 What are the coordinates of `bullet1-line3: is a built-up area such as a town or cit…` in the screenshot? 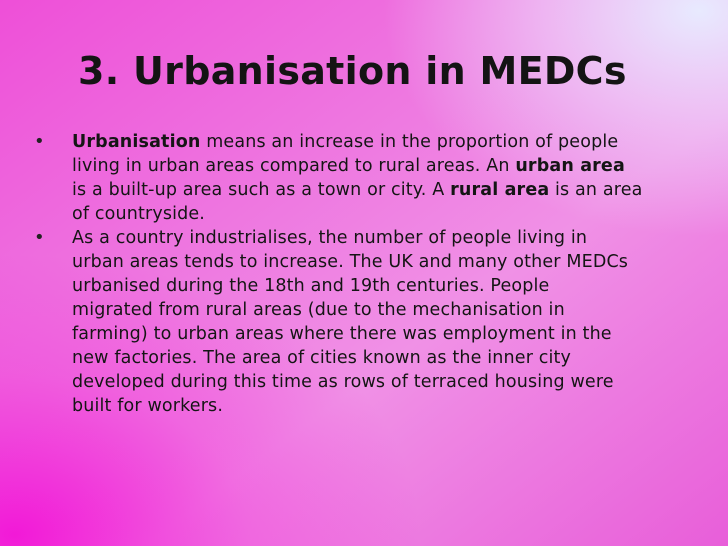 It's located at (383, 190).